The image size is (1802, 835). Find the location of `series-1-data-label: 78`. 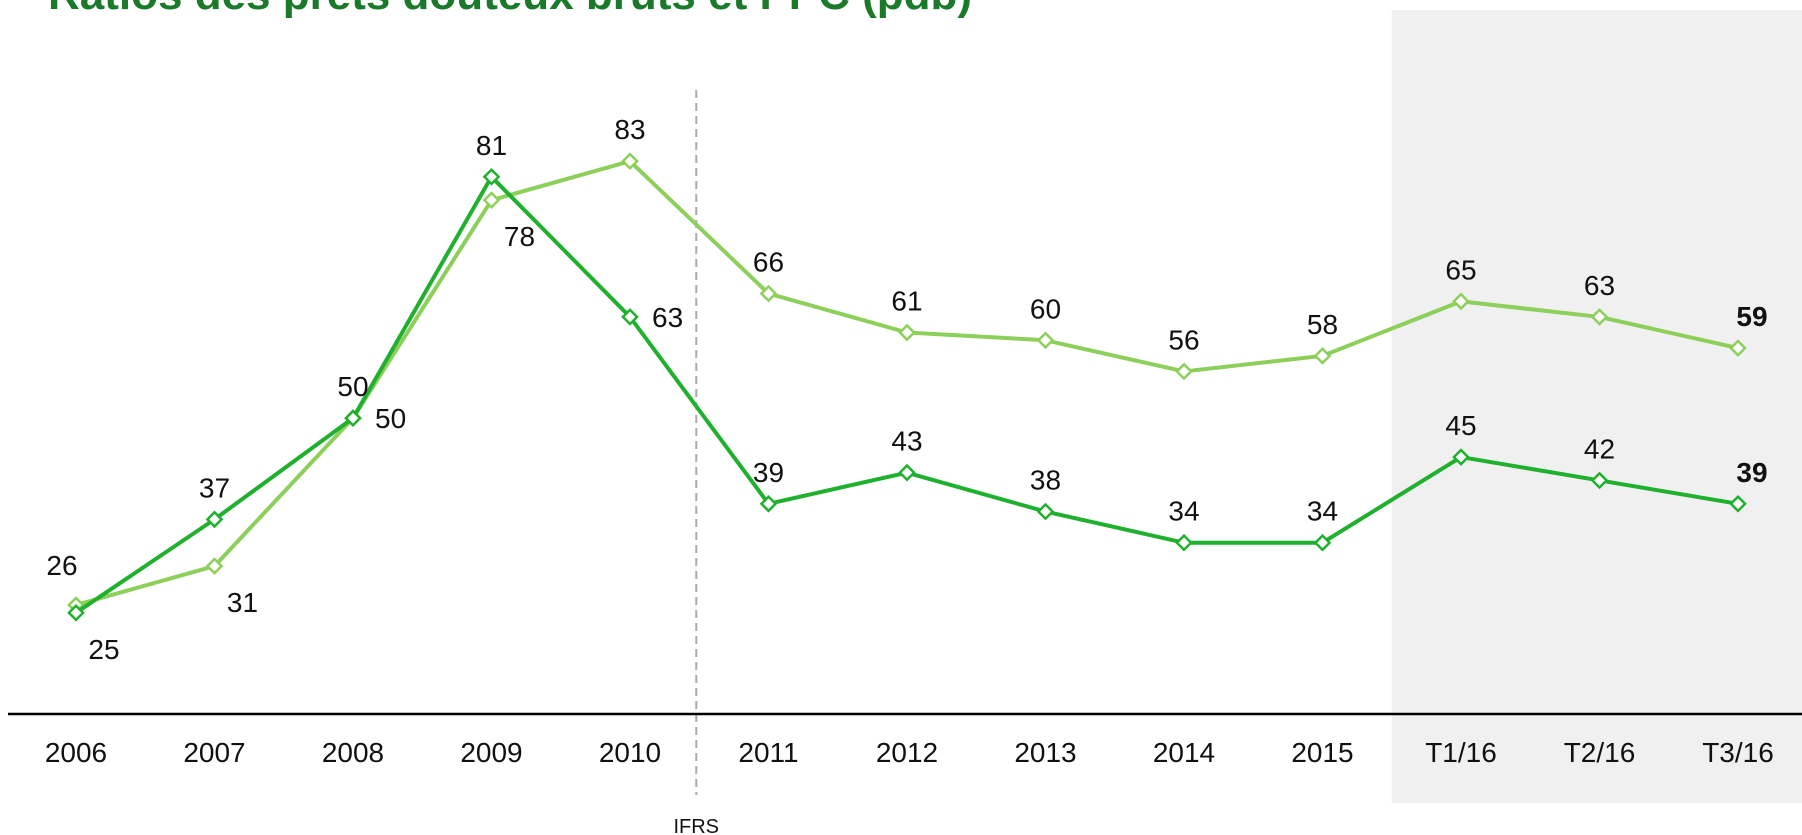

series-1-data-label: 78 is located at coordinates (519, 236).